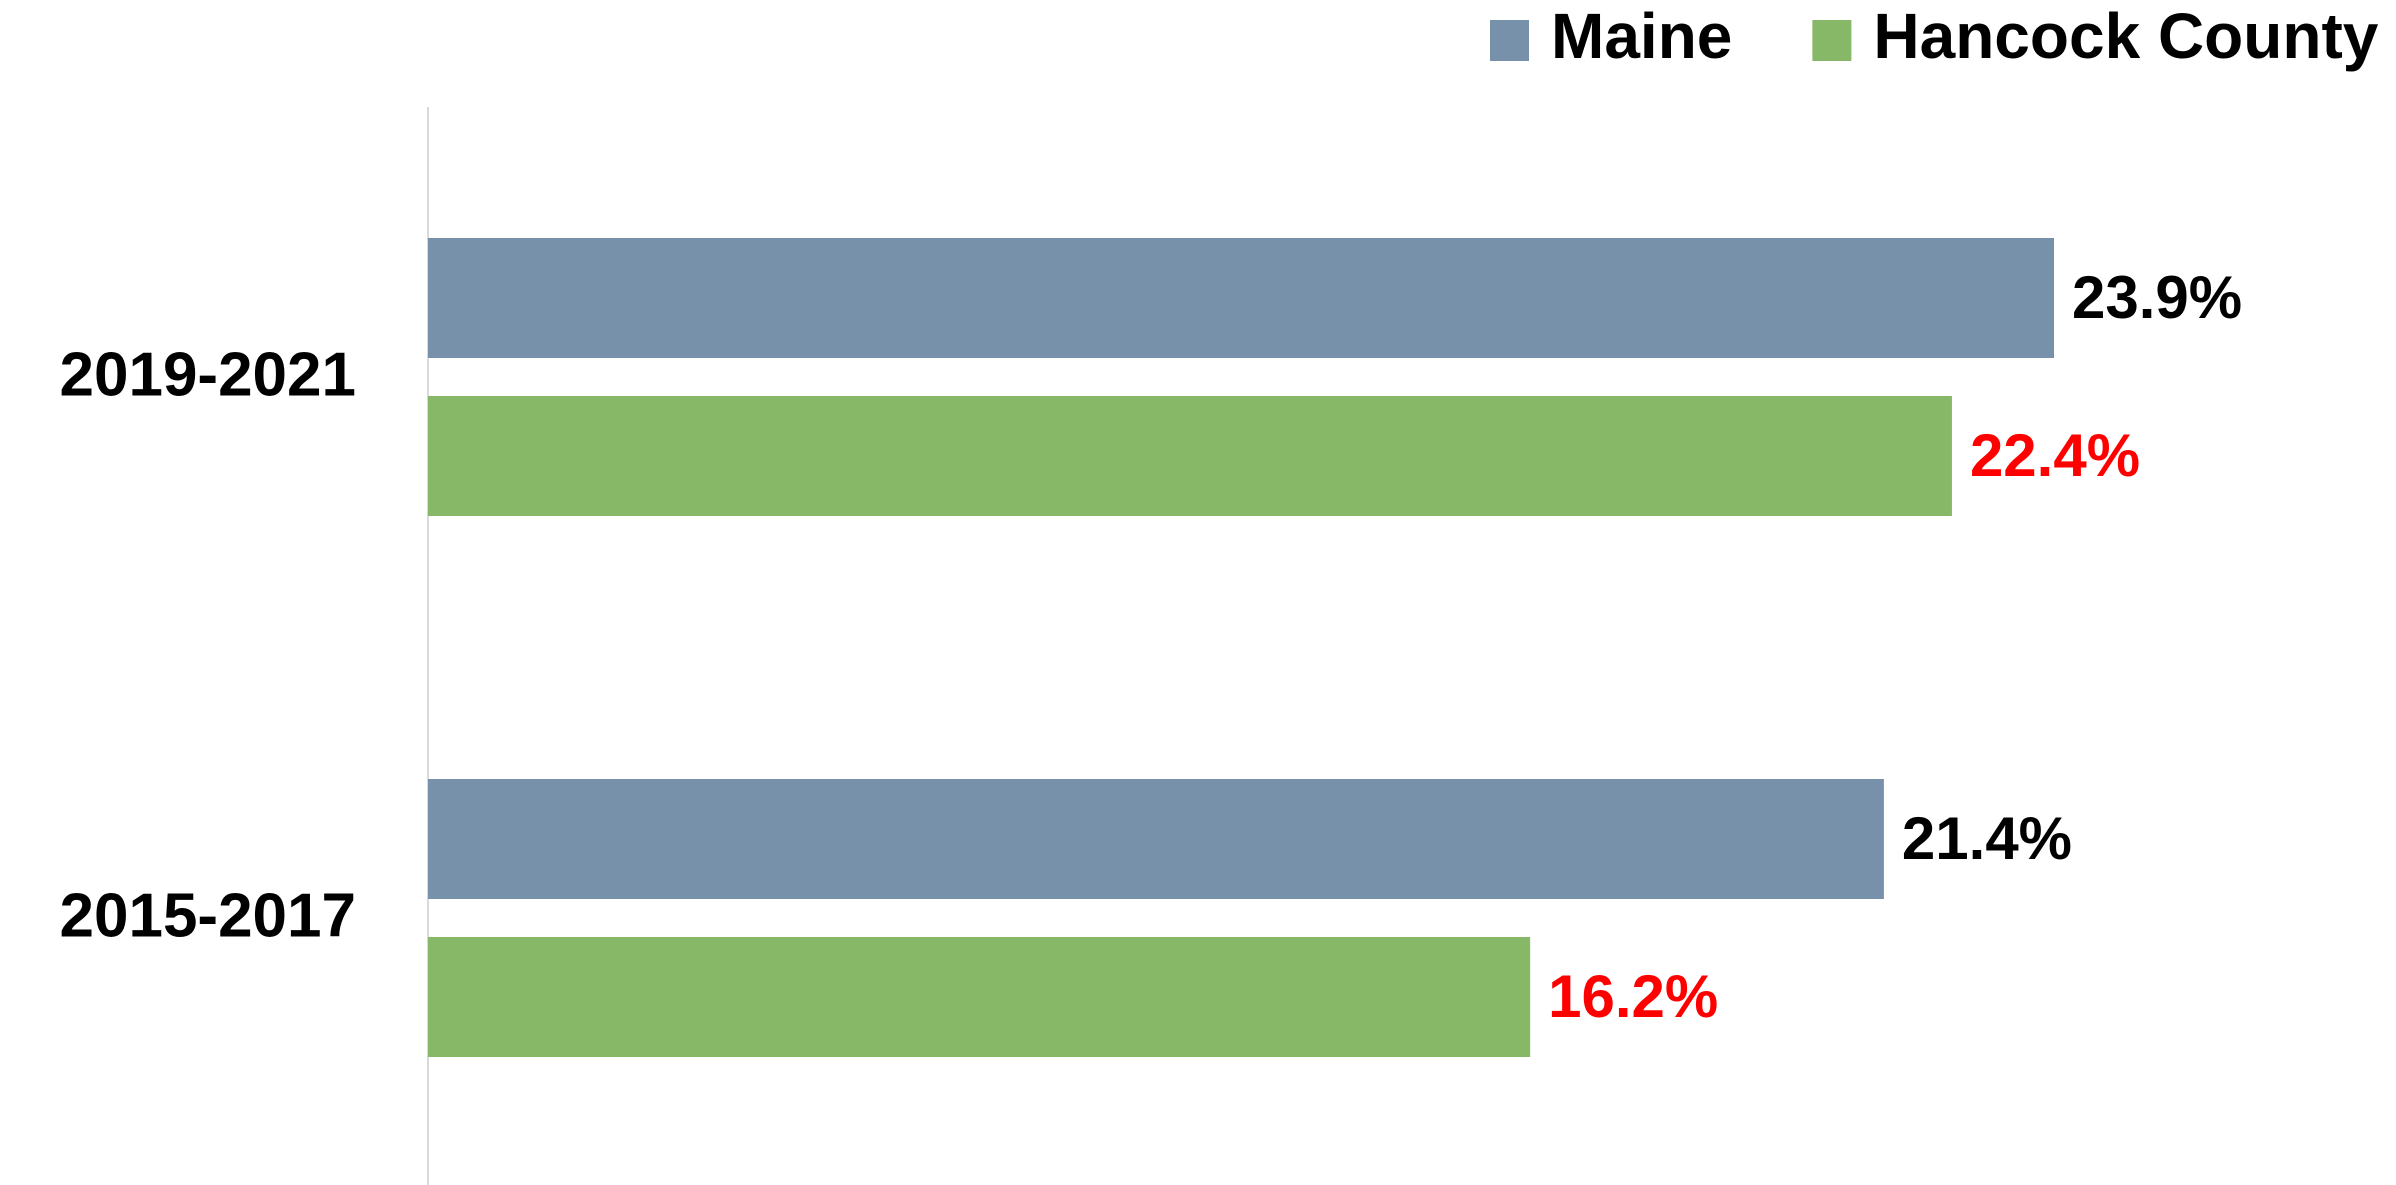  I want to click on value-label: 21.4%, so click(1987, 838).